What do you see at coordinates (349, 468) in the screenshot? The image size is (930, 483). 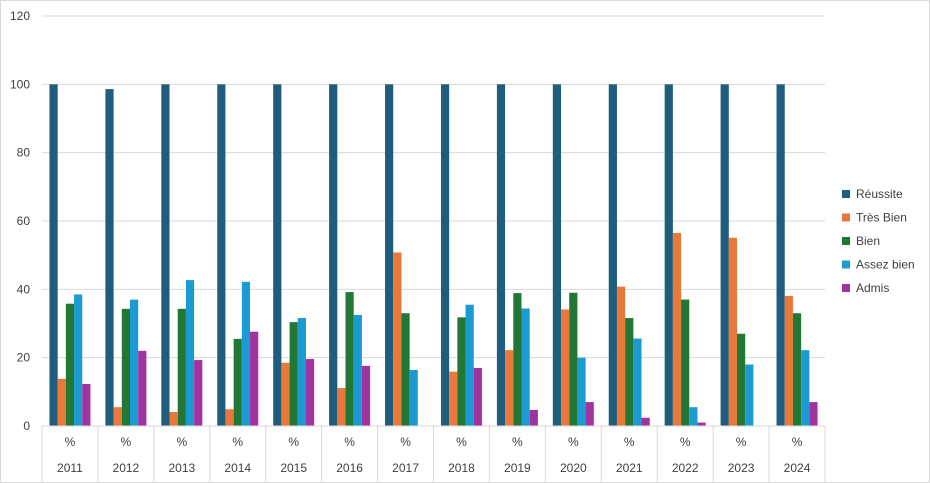 I see `x-tick-label-year: 2016` at bounding box center [349, 468].